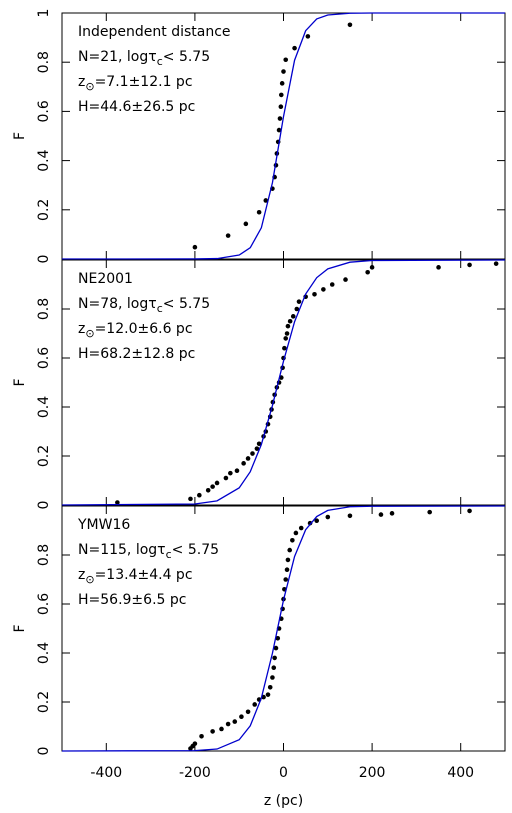  What do you see at coordinates (106, 773) in the screenshot?
I see `x-tick-label: -400` at bounding box center [106, 773].